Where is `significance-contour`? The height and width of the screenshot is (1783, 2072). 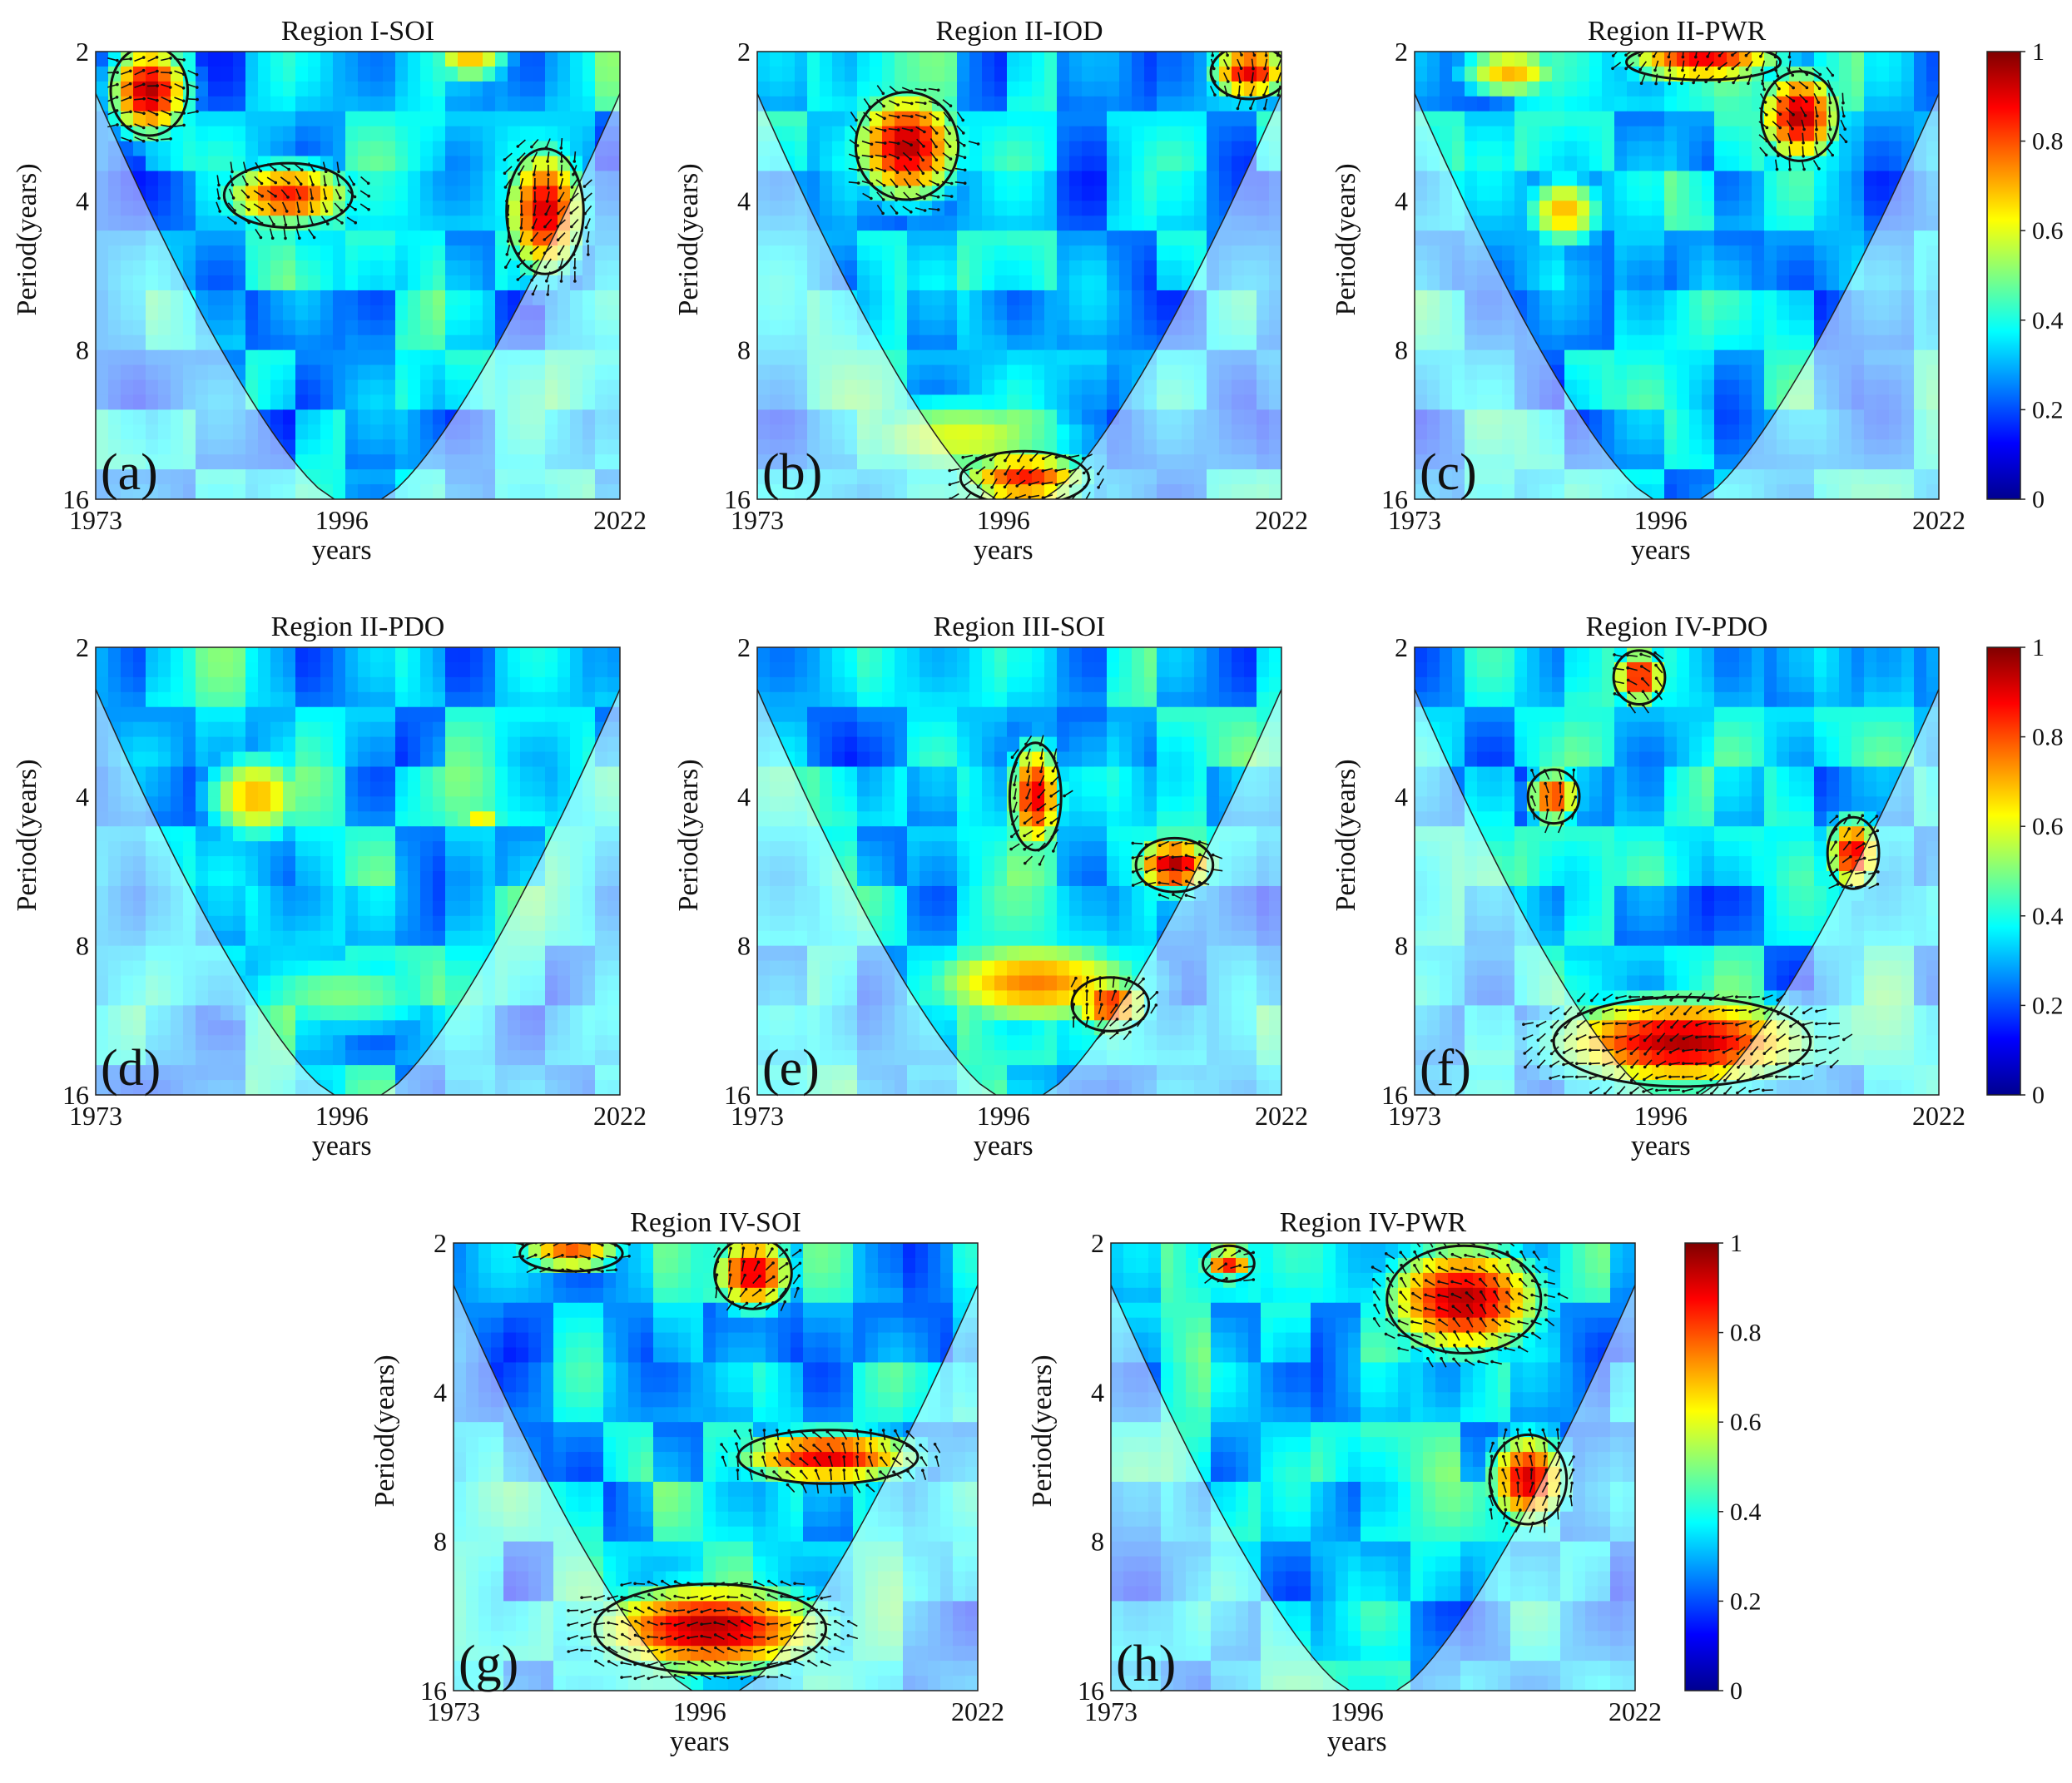
significance-contour is located at coordinates (1024, 474).